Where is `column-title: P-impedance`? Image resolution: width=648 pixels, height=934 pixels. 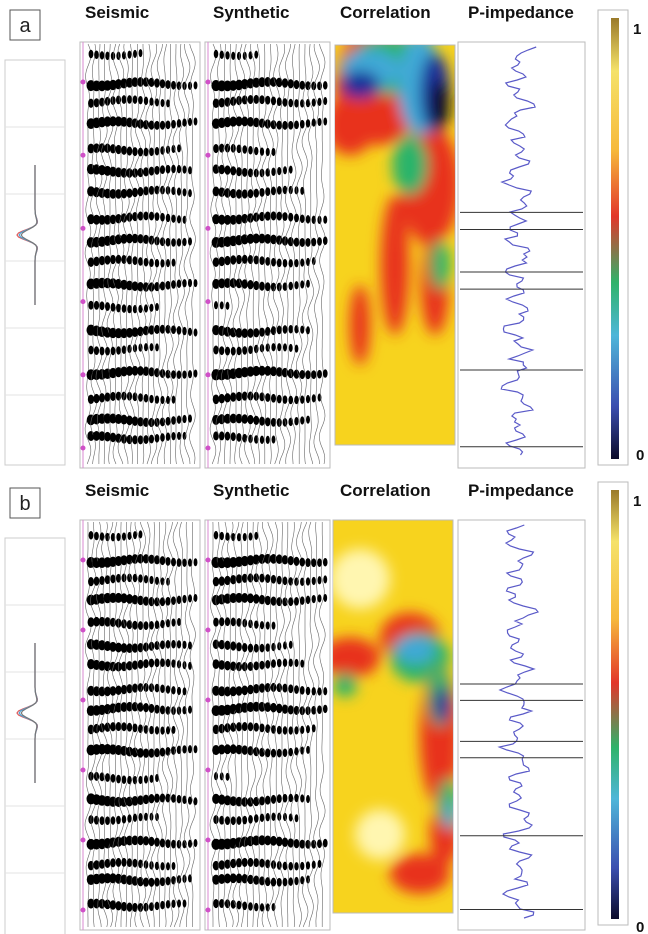 column-title: P-impedance is located at coordinates (521, 12).